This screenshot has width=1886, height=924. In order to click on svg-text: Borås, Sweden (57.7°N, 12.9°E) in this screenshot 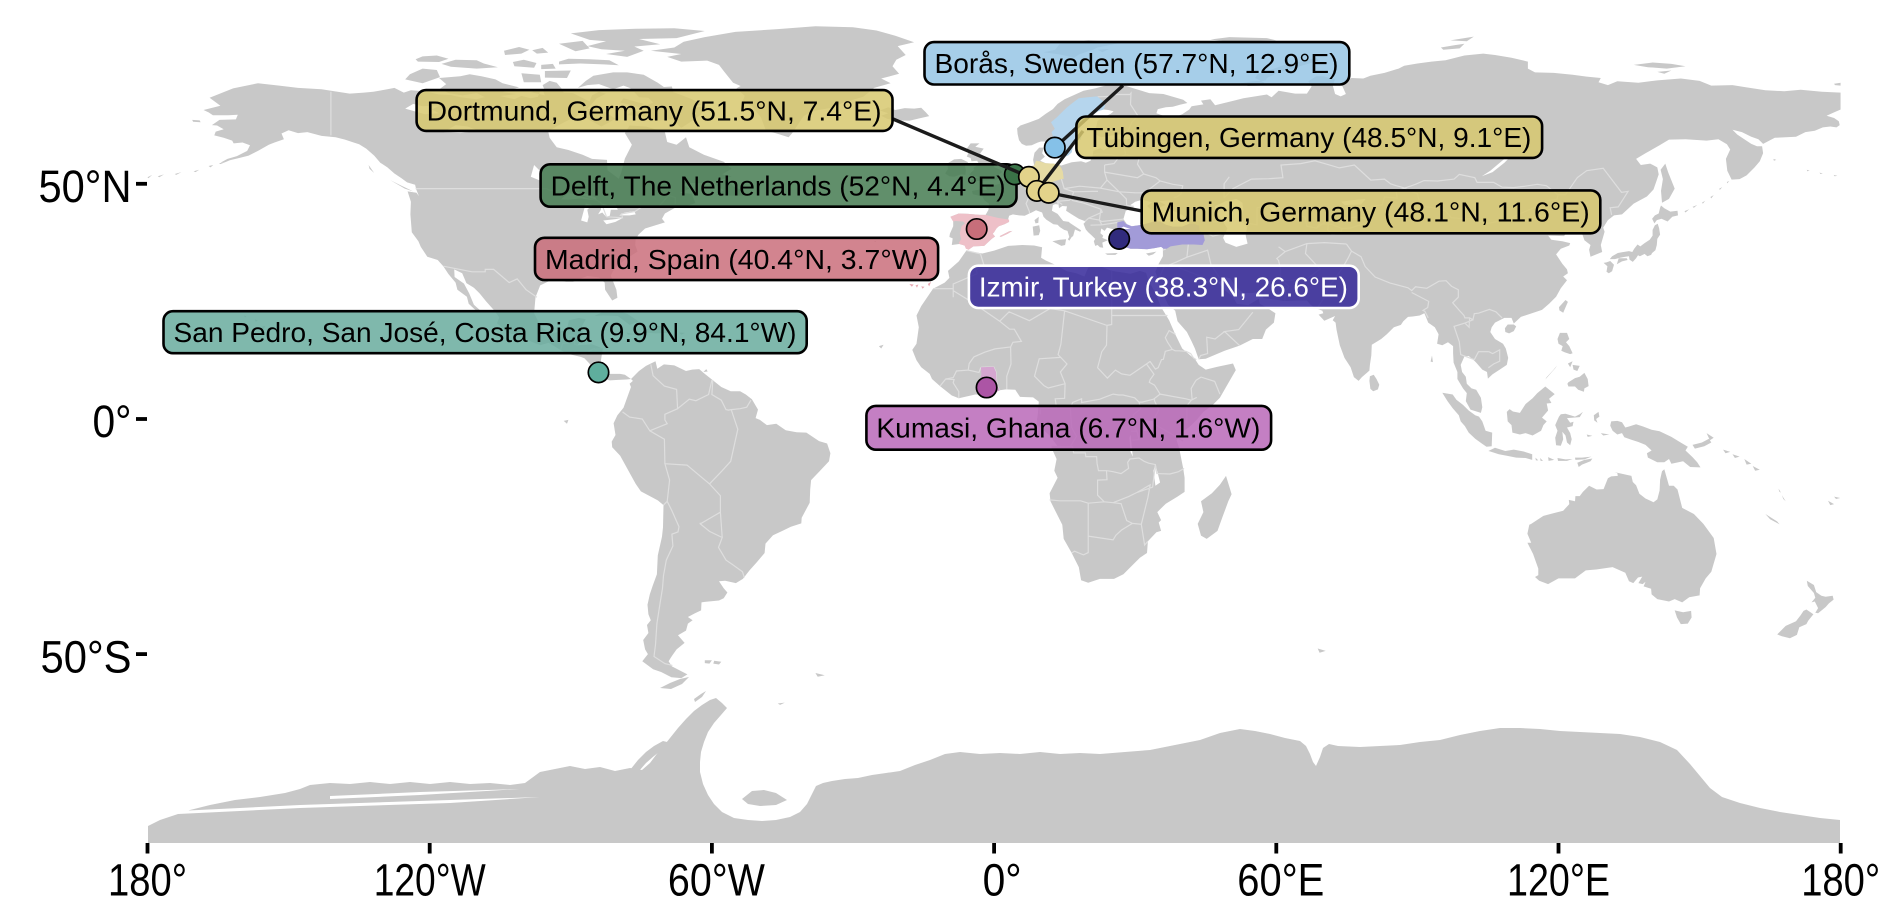, I will do `click(1137, 63)`.